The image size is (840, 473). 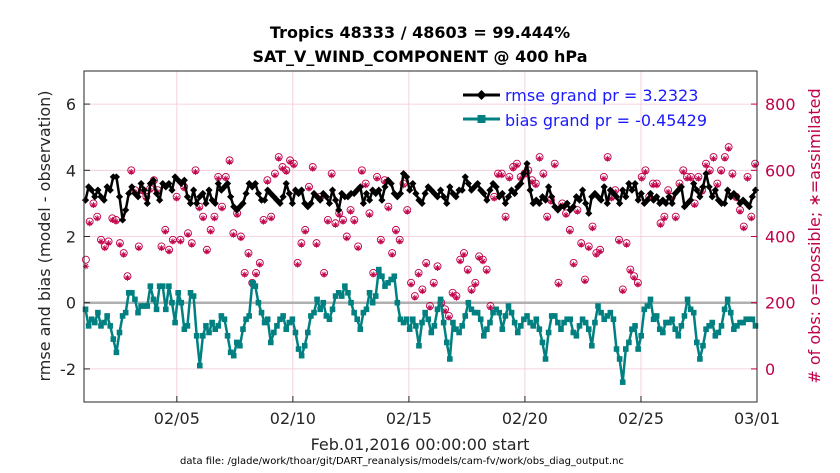 I want to click on rmse-series, so click(x=420, y=192).